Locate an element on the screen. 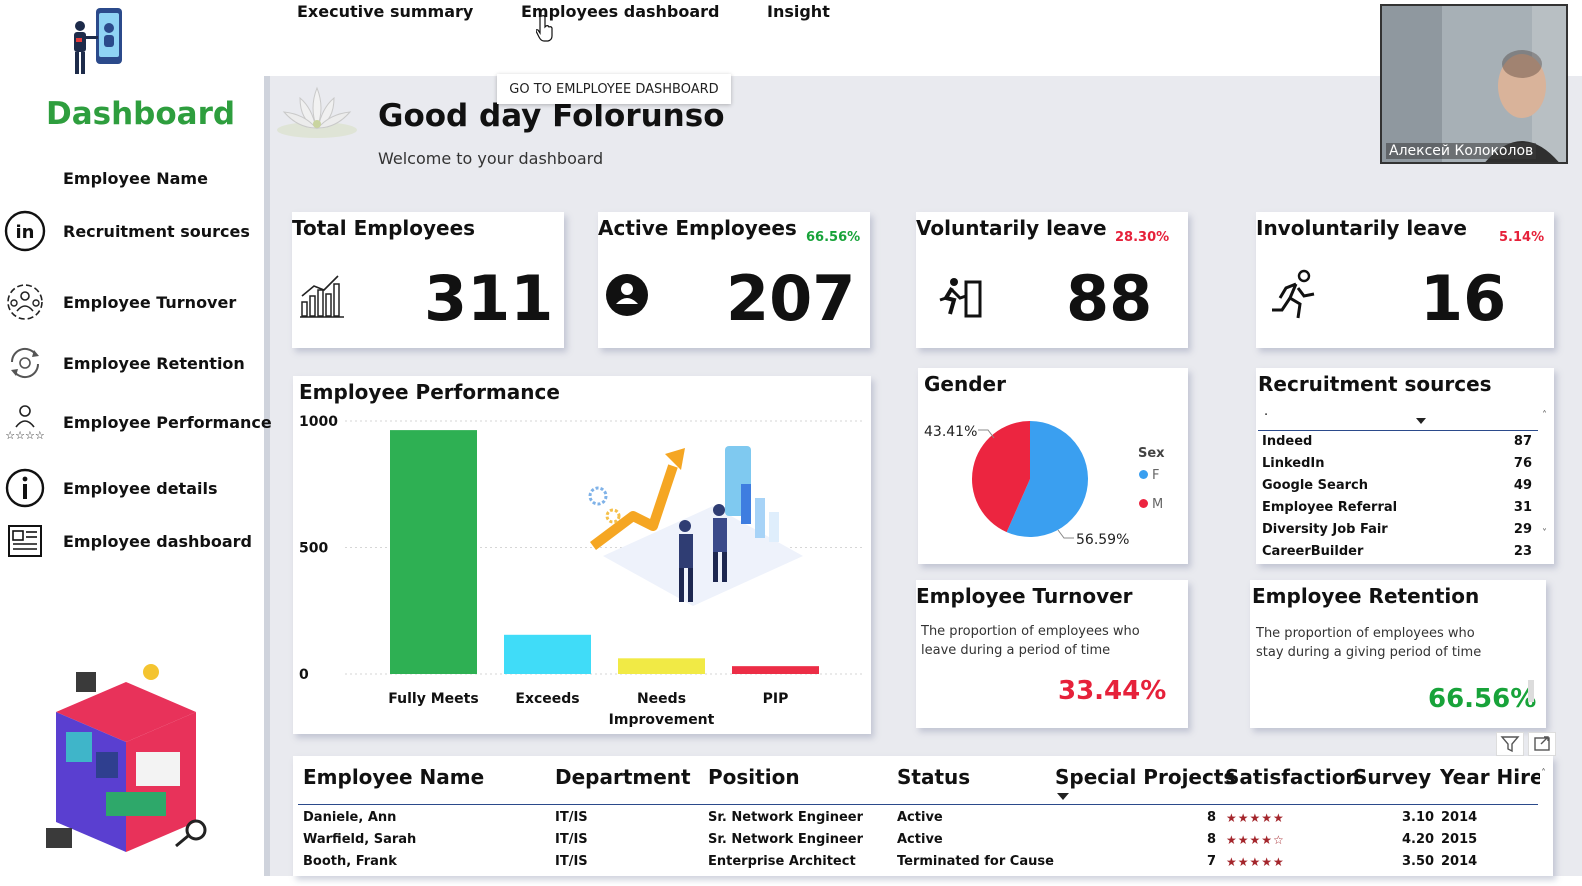 Image resolution: width=1582 pixels, height=886 pixels. sidebar-item-employee-name: Employee Name is located at coordinates (132, 178).